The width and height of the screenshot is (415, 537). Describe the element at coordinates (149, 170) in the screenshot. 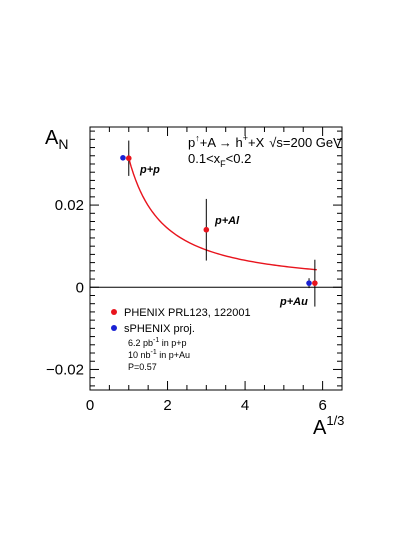

I see `point-label-pp: p+p` at that location.